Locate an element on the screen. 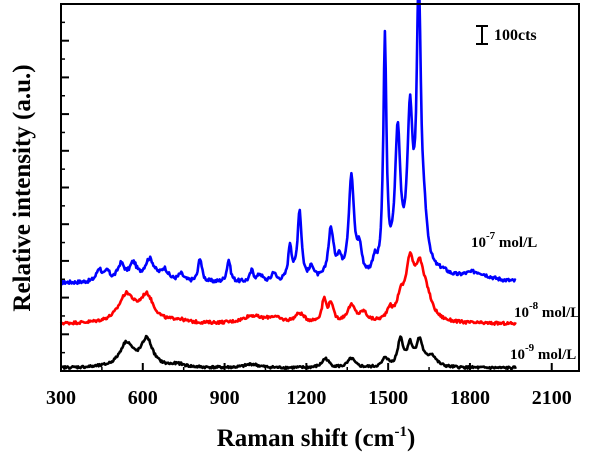 This screenshot has height=452, width=616. y-axis-title: Relative intensity (a.u.) is located at coordinates (22, 187).